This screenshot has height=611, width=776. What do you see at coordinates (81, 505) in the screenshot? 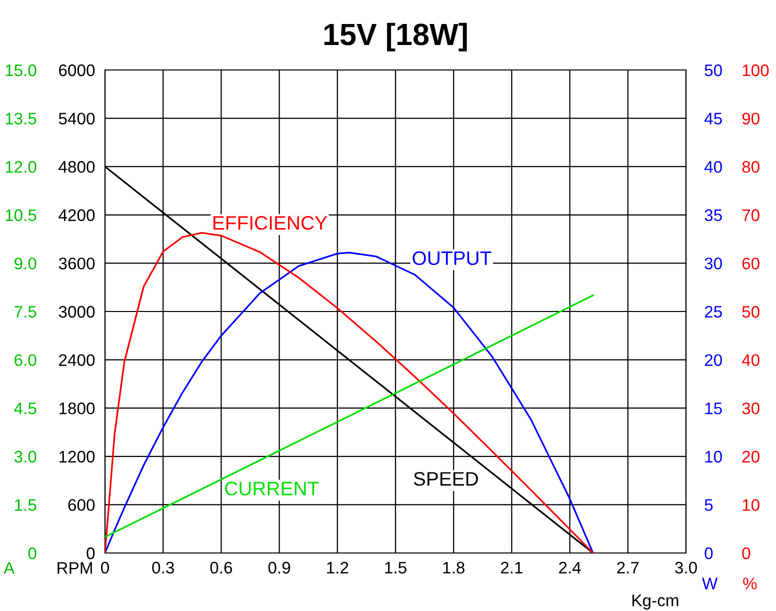
I see `y-tick-label: 600` at bounding box center [81, 505].